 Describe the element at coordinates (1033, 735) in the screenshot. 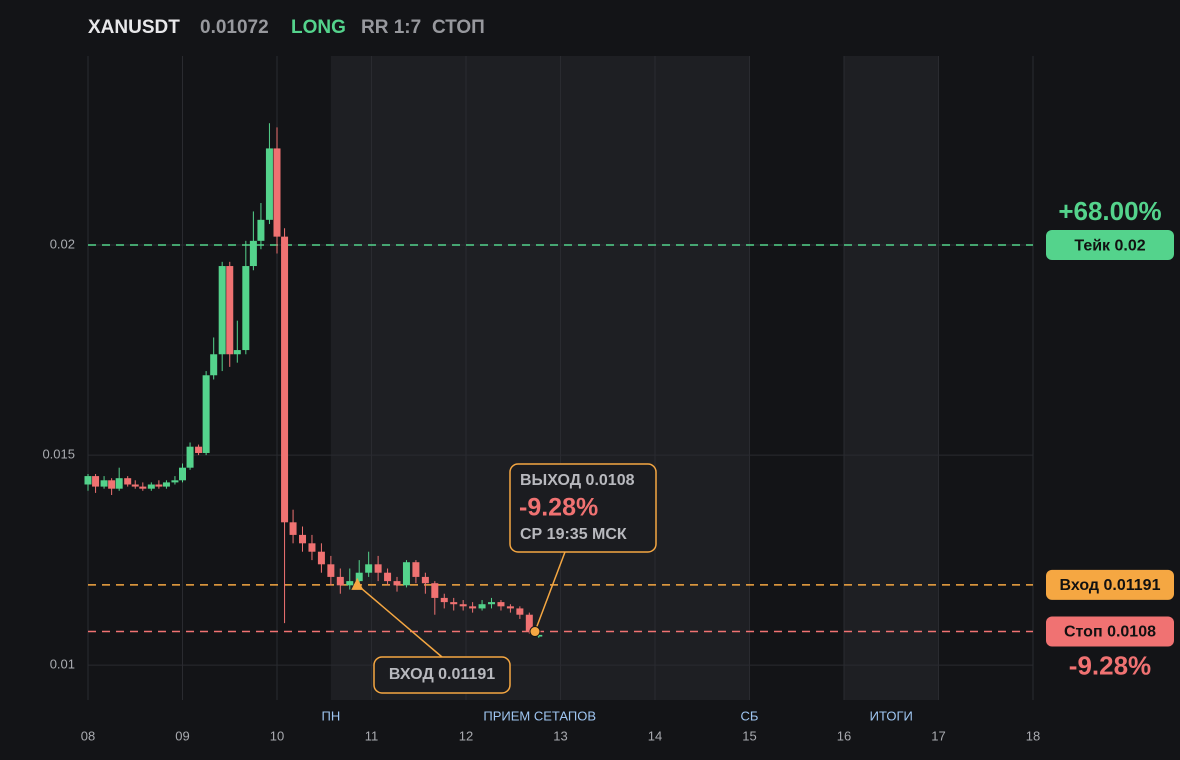

I see `x-tick-label: 18` at that location.